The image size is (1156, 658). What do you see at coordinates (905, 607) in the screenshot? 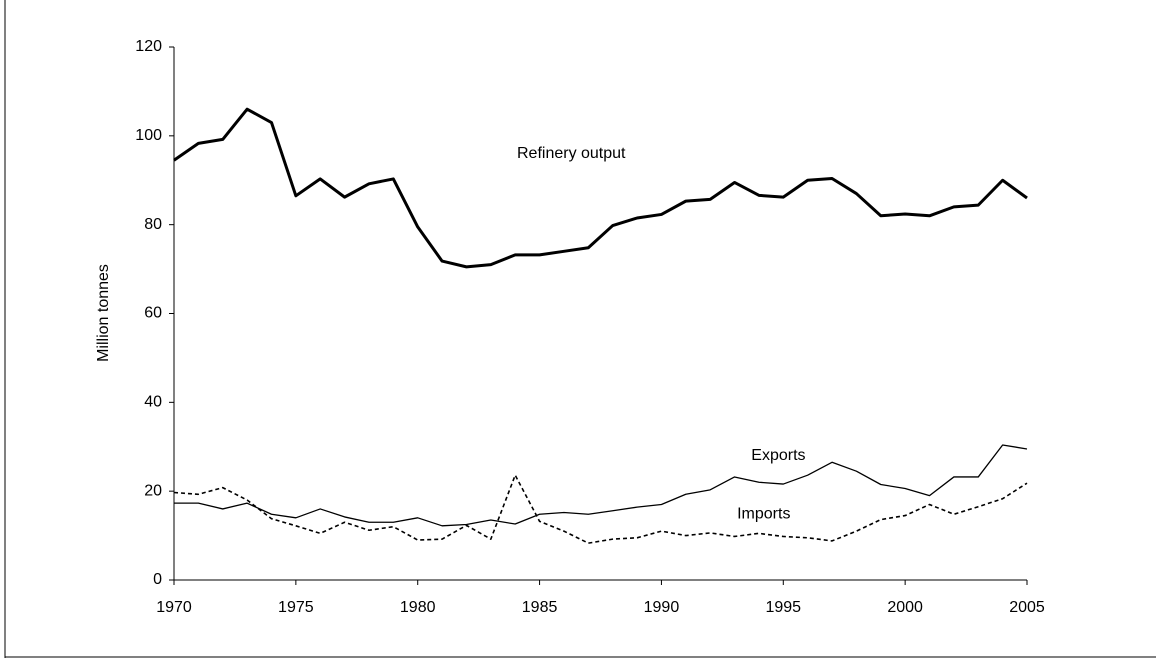
I see `x-tick-label: 2000` at bounding box center [905, 607].